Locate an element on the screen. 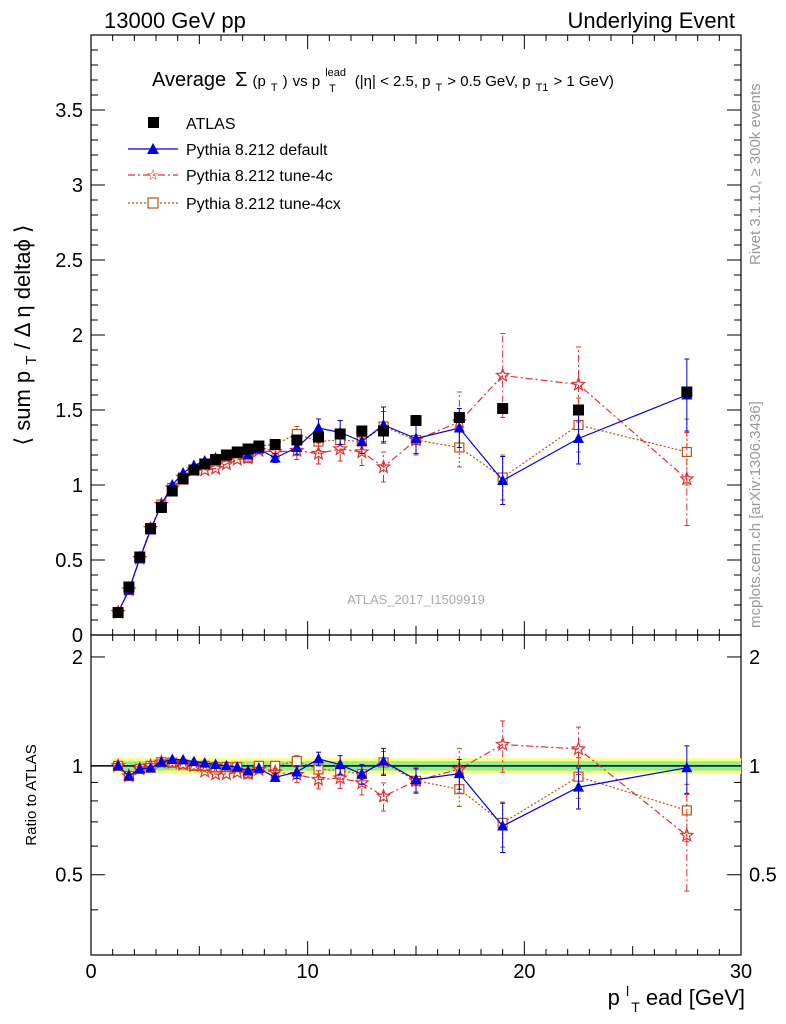  x-axis-label: p l T ead [GeV] is located at coordinates (676, 996).